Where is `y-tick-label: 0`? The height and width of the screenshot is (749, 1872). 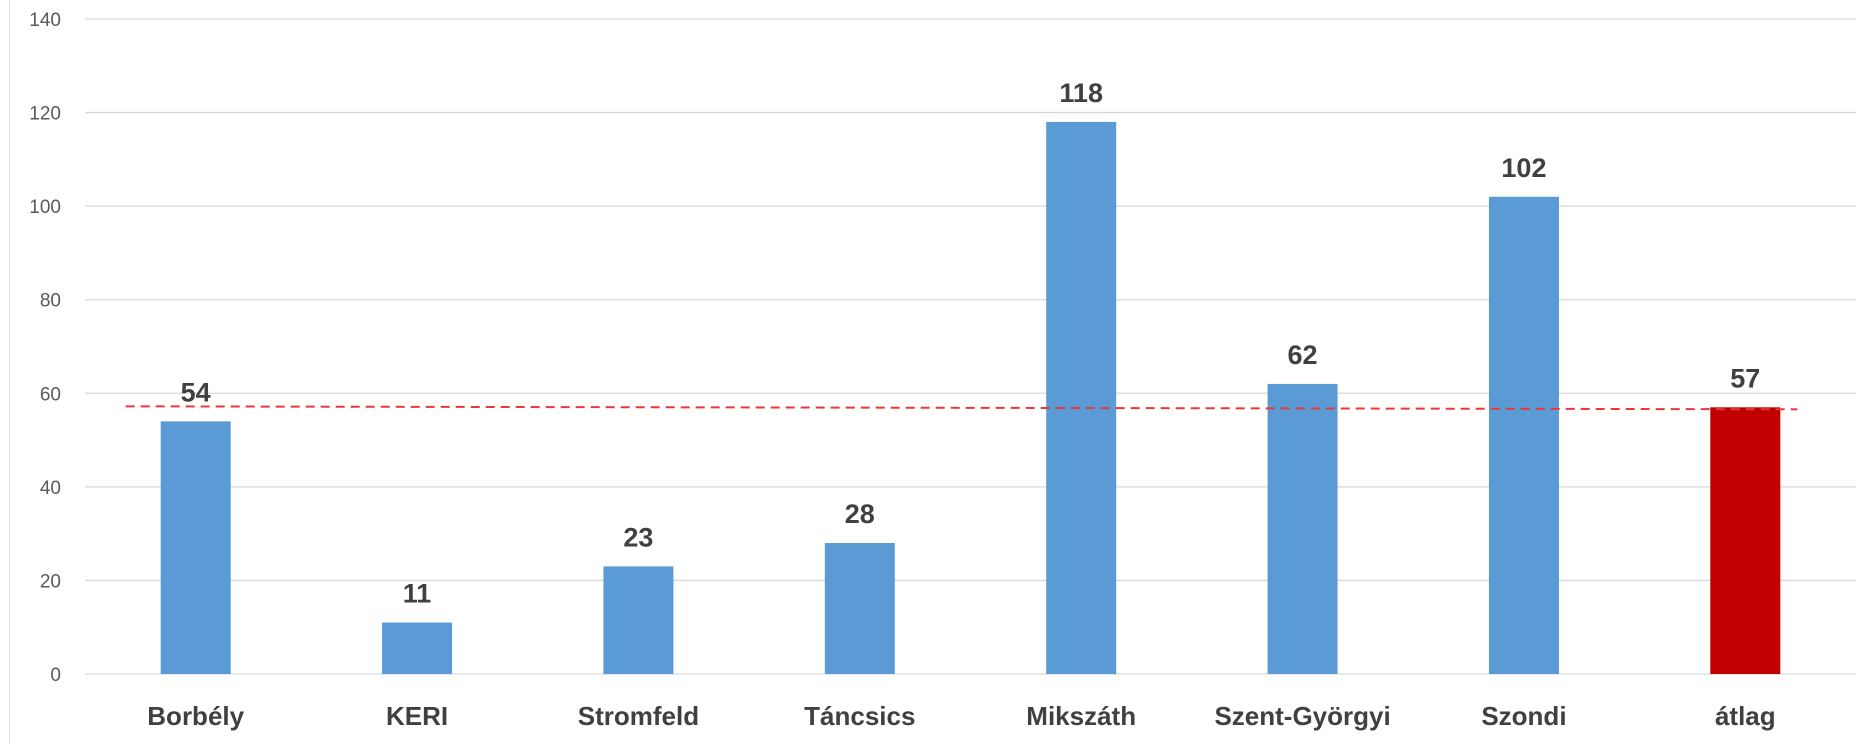
y-tick-label: 0 is located at coordinates (55, 675).